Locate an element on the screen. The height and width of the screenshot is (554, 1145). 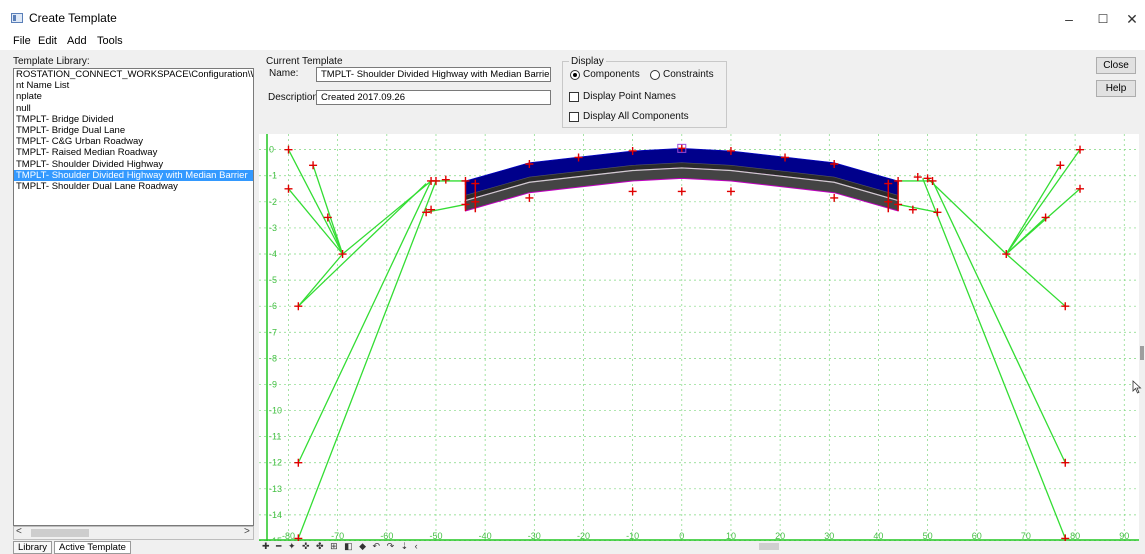
x-tick-label: 10 is located at coordinates (731, 536).